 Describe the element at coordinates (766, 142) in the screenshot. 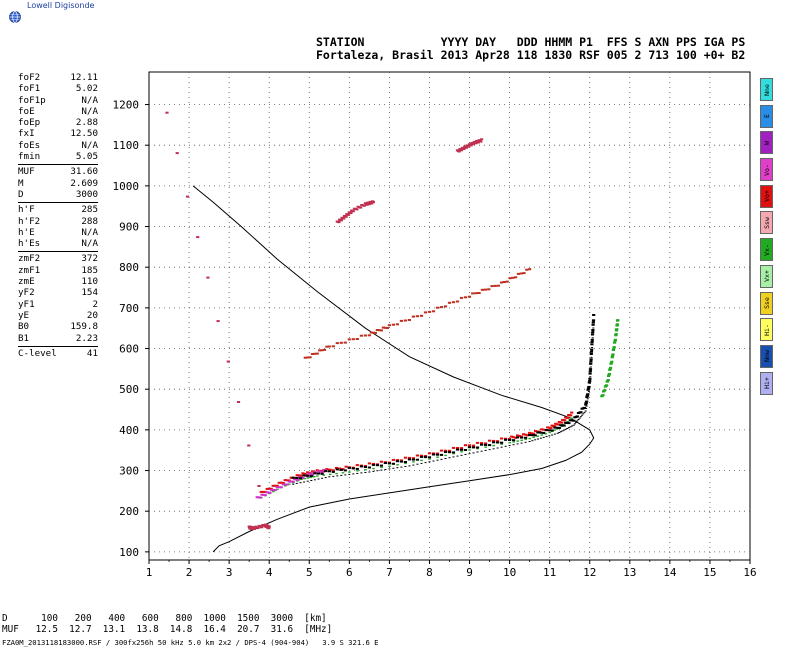

I see `legend-label: W` at that location.